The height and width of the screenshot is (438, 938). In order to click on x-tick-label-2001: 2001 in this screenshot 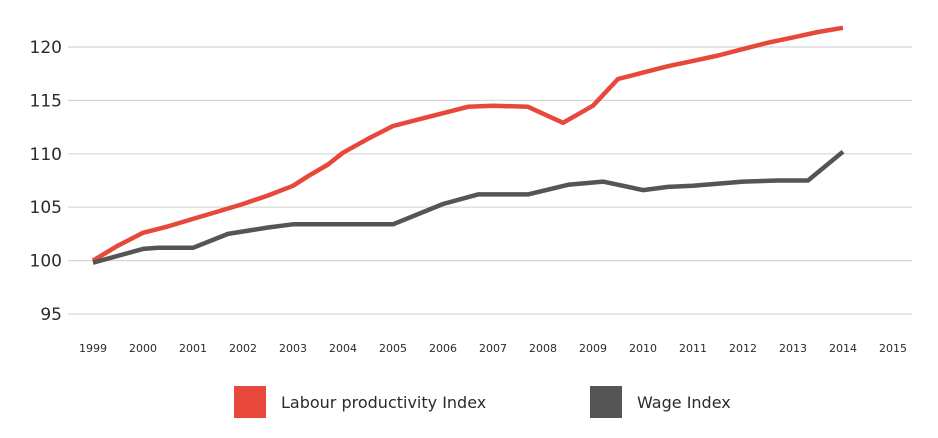, I will do `click(193, 348)`.